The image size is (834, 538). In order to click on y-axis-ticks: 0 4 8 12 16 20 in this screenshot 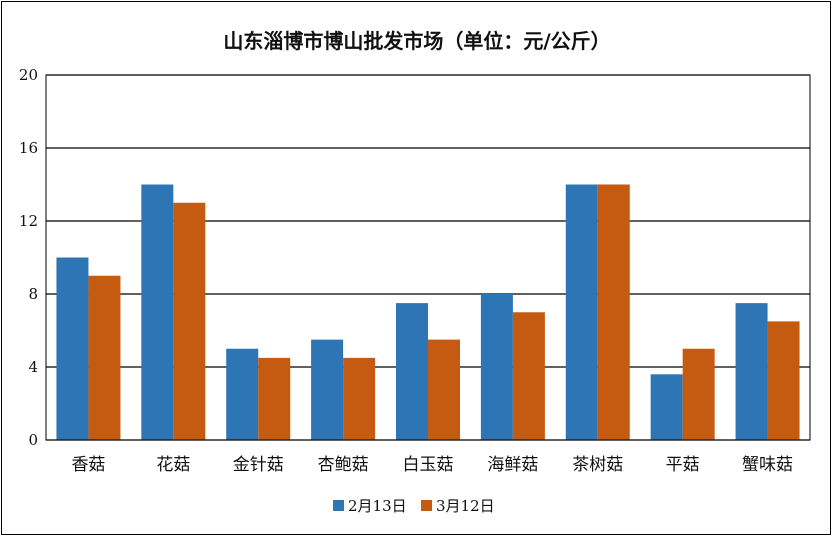, I will do `click(28, 257)`.